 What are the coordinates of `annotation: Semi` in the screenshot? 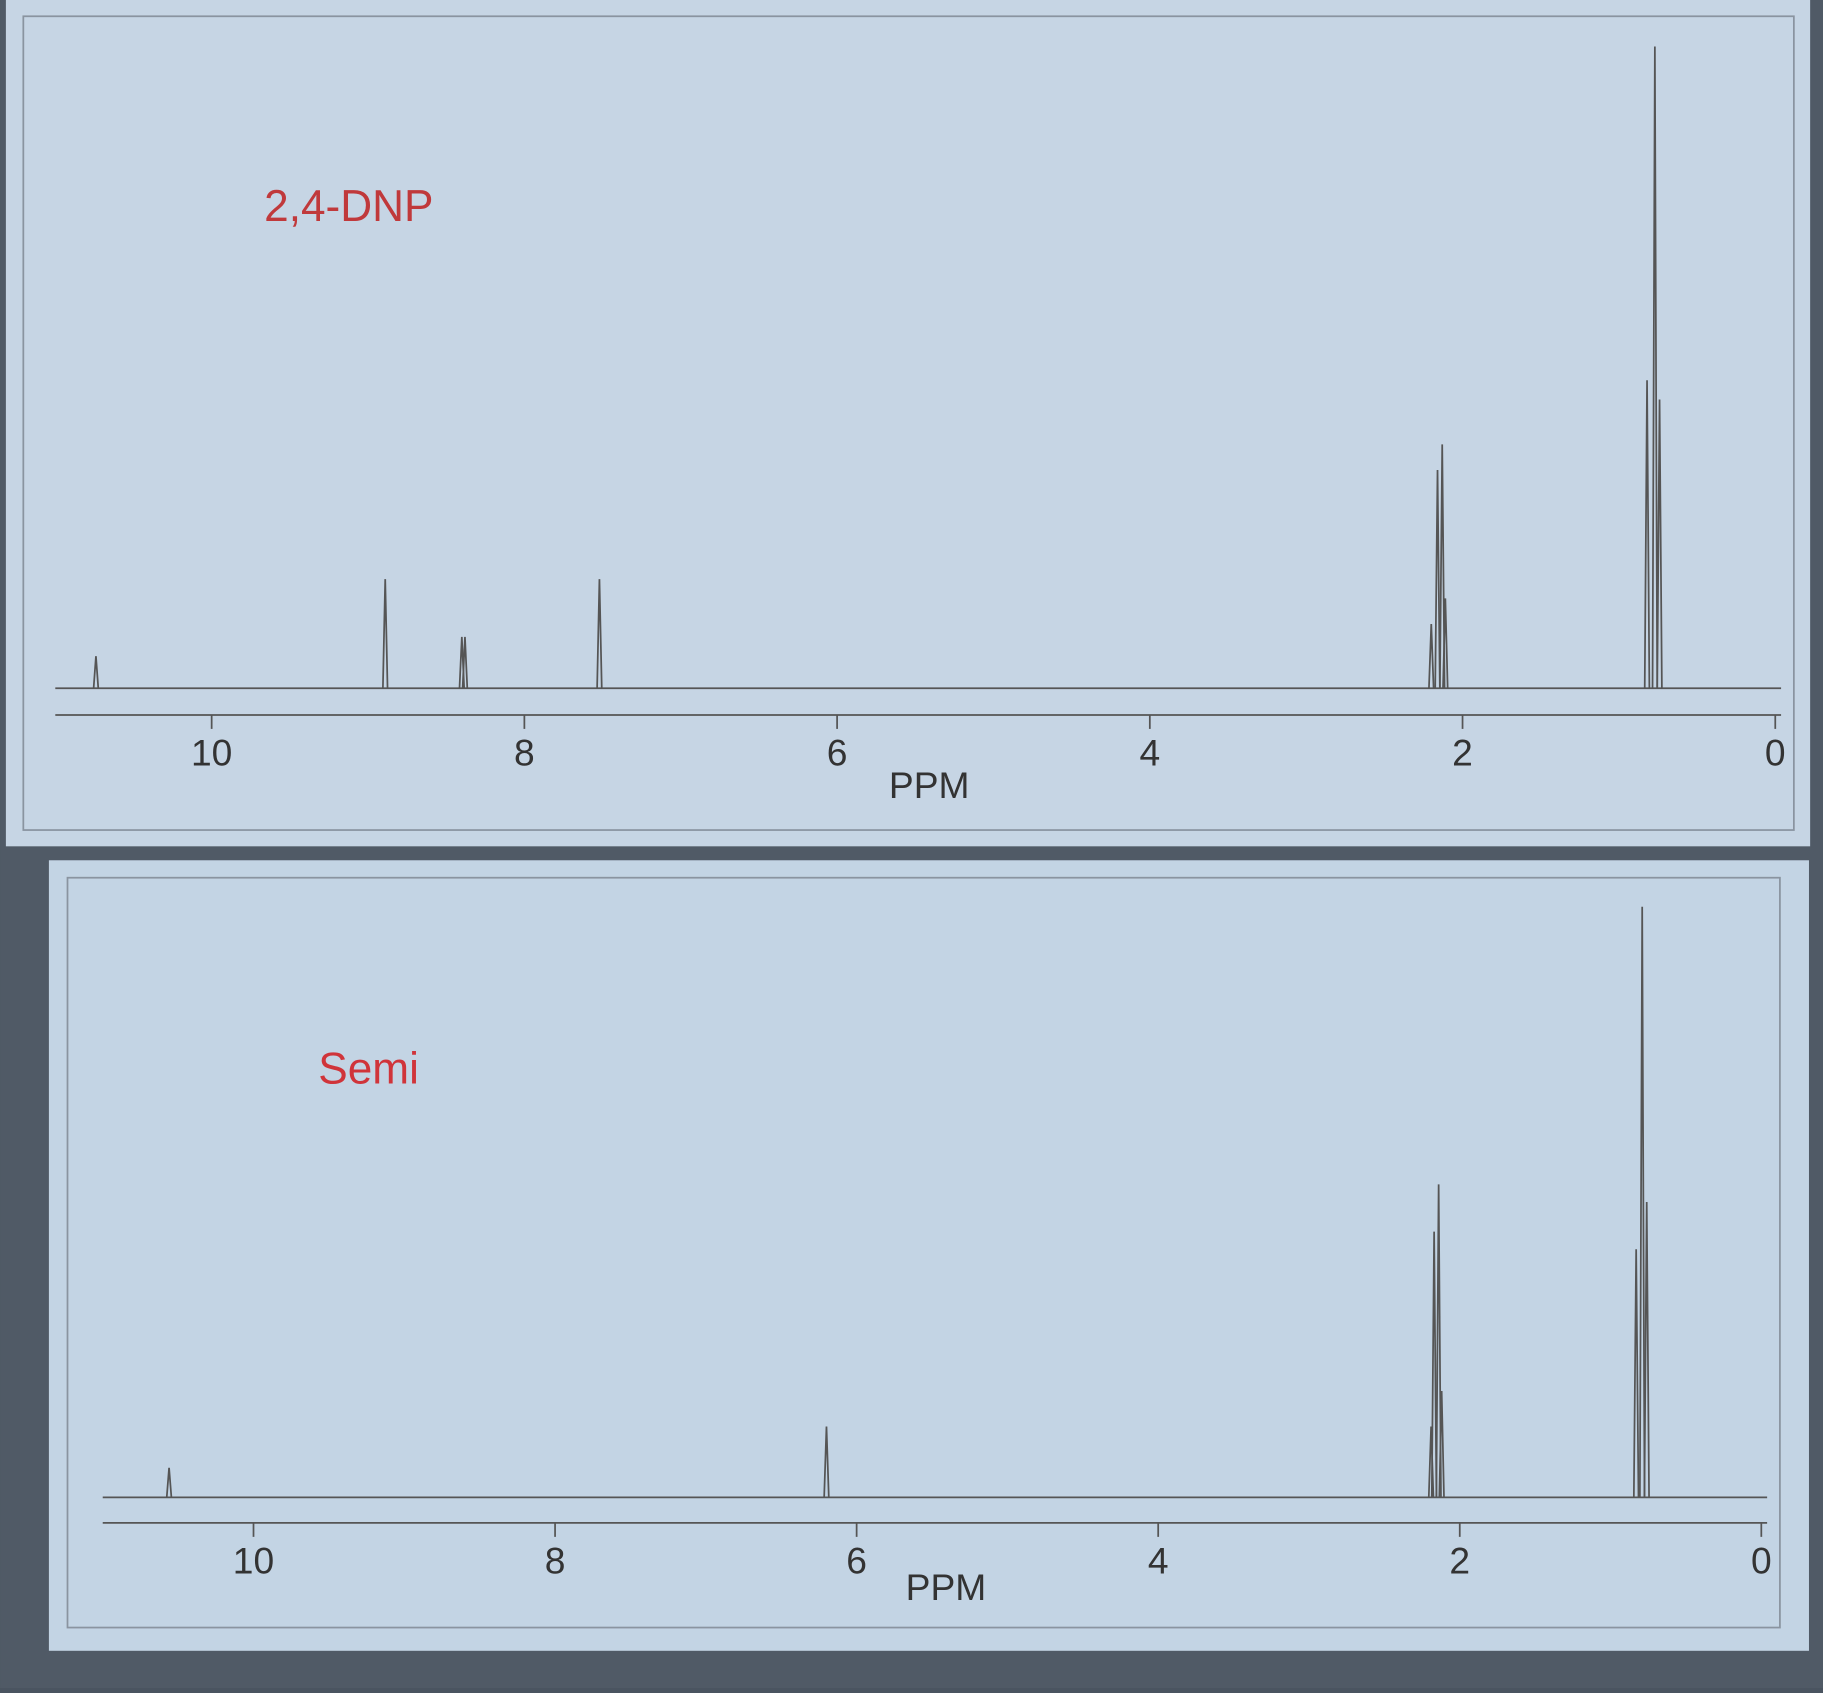 It's located at (368, 1069).